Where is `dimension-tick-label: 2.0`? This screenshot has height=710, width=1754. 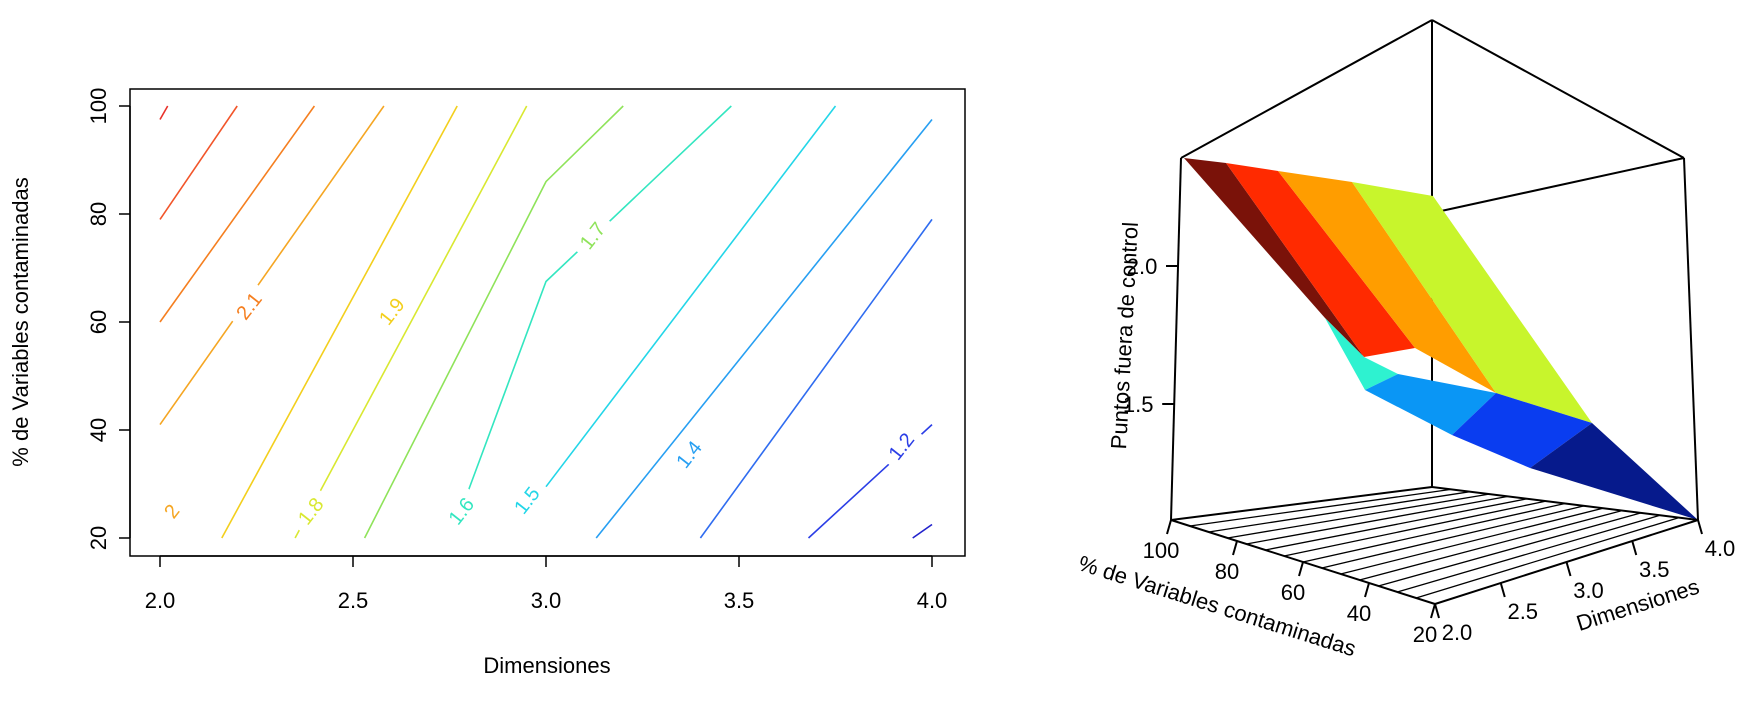
dimension-tick-label: 2.0 is located at coordinates (1457, 632).